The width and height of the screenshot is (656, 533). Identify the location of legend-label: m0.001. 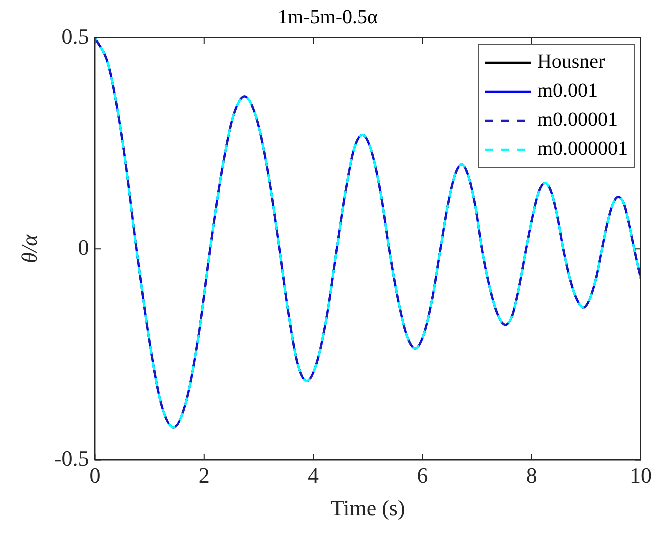
(567, 91).